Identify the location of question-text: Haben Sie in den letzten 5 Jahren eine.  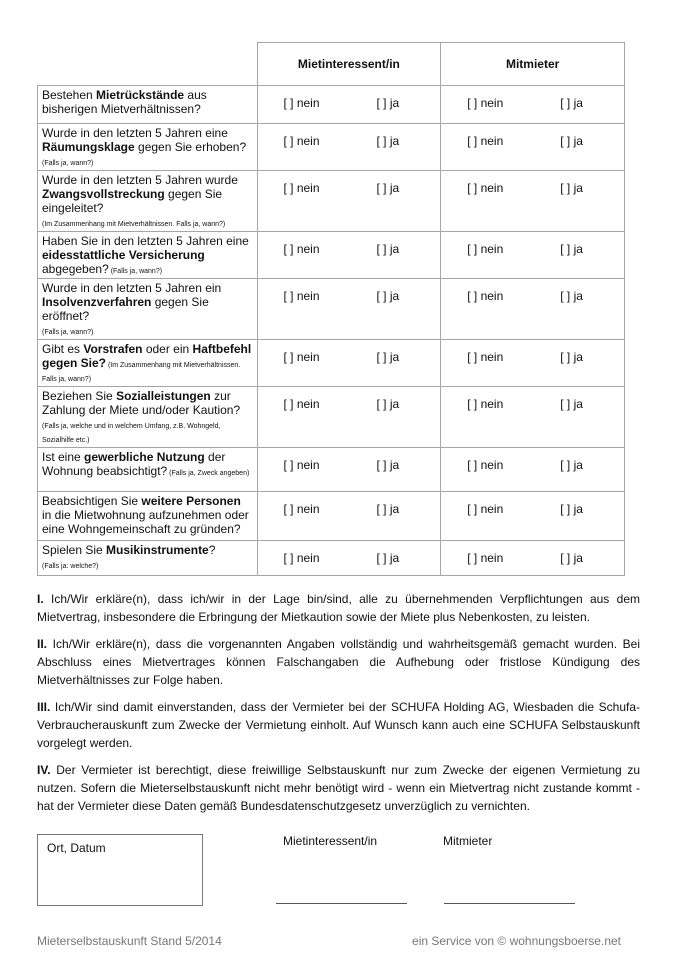
(145, 241).